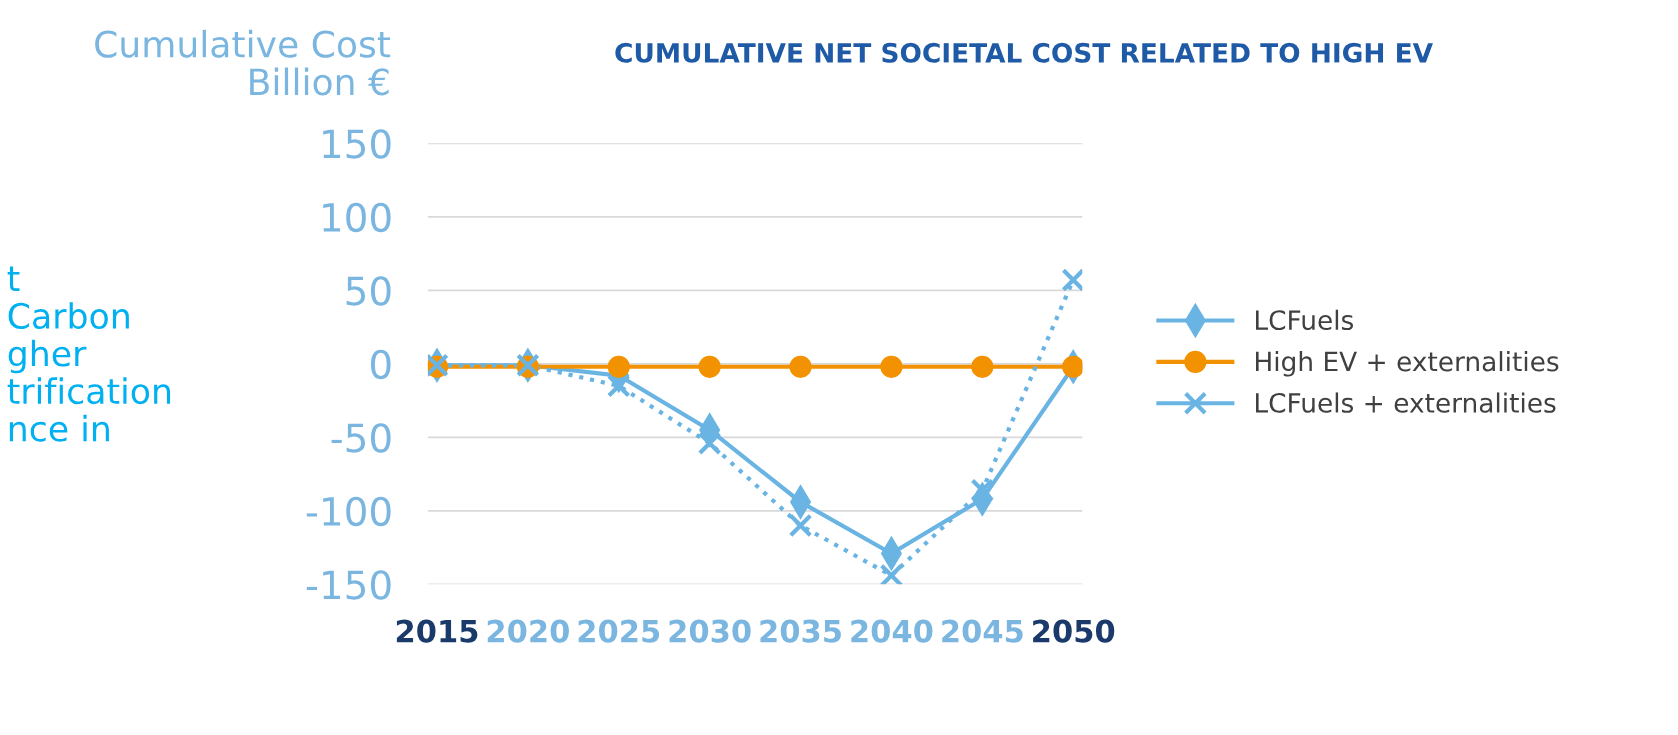 This screenshot has width=1678, height=735. Describe the element at coordinates (982, 631) in the screenshot. I see `x-tick-label: 2045` at that location.